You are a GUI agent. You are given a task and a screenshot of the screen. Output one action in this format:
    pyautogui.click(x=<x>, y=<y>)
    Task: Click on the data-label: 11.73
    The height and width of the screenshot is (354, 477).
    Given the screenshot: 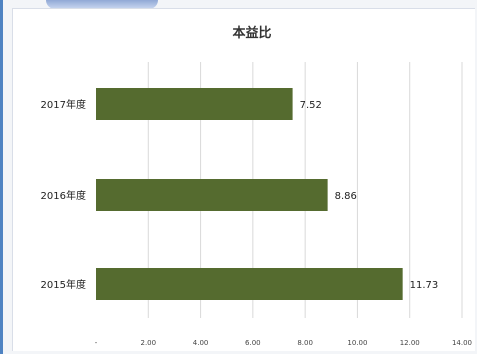 What is the action you would take?
    pyautogui.click(x=424, y=285)
    